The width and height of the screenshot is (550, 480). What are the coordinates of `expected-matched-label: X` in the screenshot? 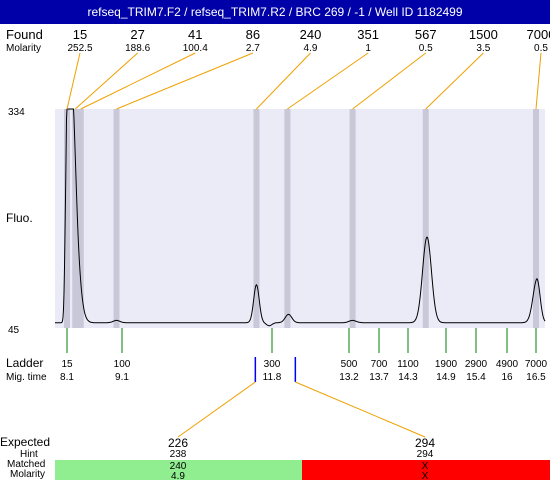 It's located at (425, 466).